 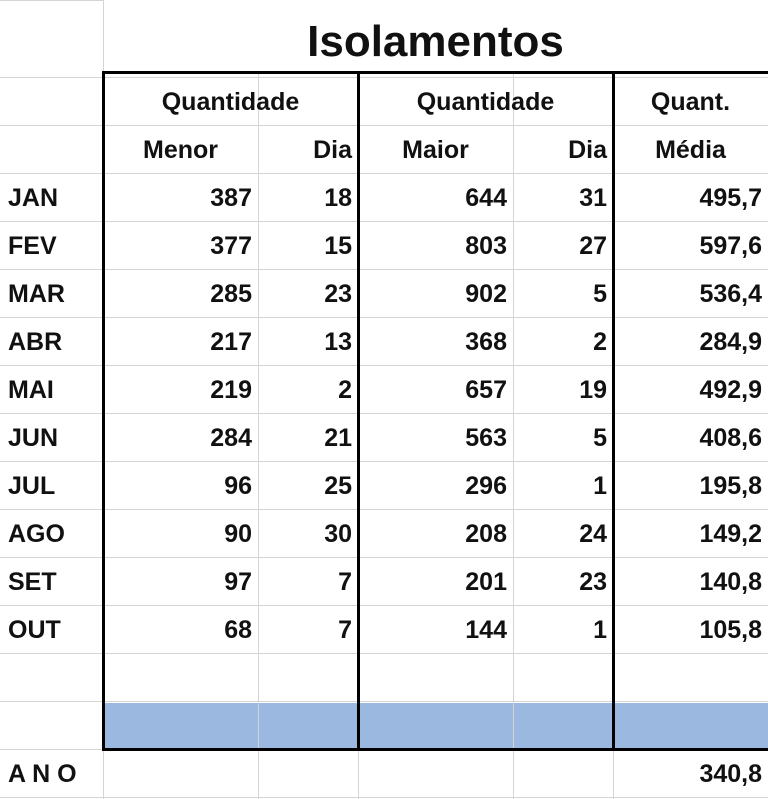 I want to click on total-label: A N O, so click(x=42, y=774).